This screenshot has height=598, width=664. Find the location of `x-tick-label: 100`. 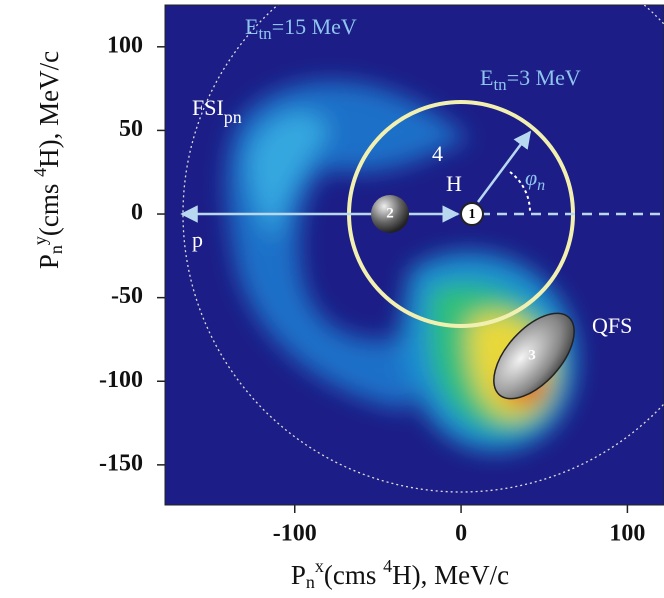

x-tick-label: 100 is located at coordinates (627, 534).